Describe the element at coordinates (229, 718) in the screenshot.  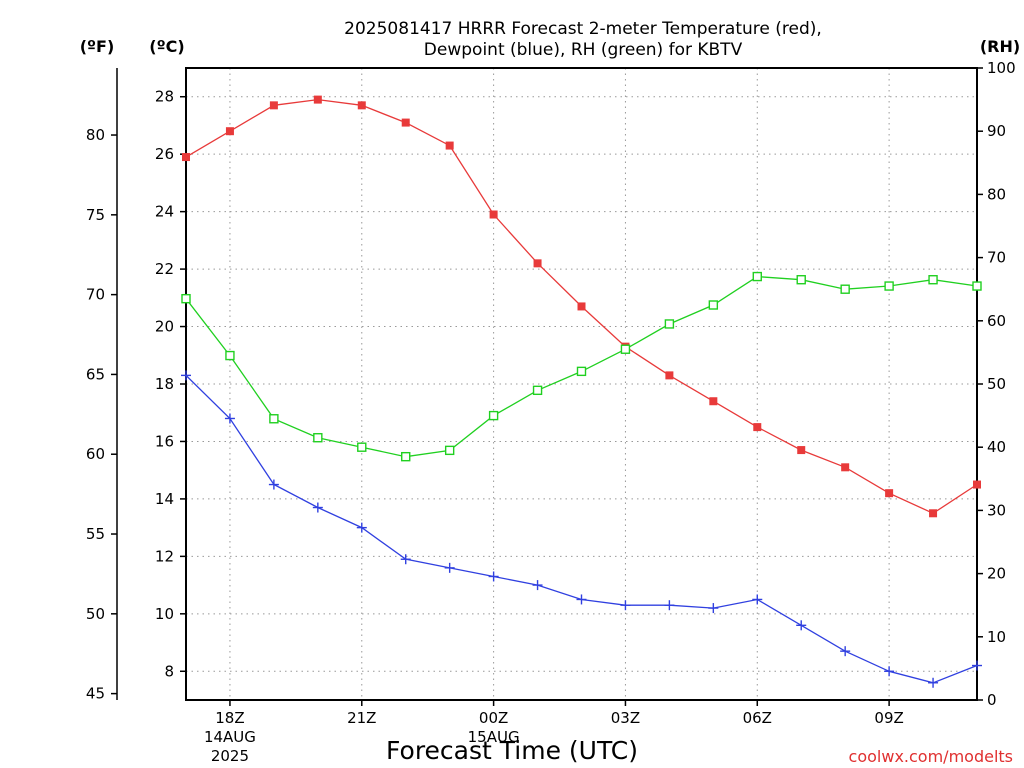
I see `x-tick-label: 18Z` at that location.